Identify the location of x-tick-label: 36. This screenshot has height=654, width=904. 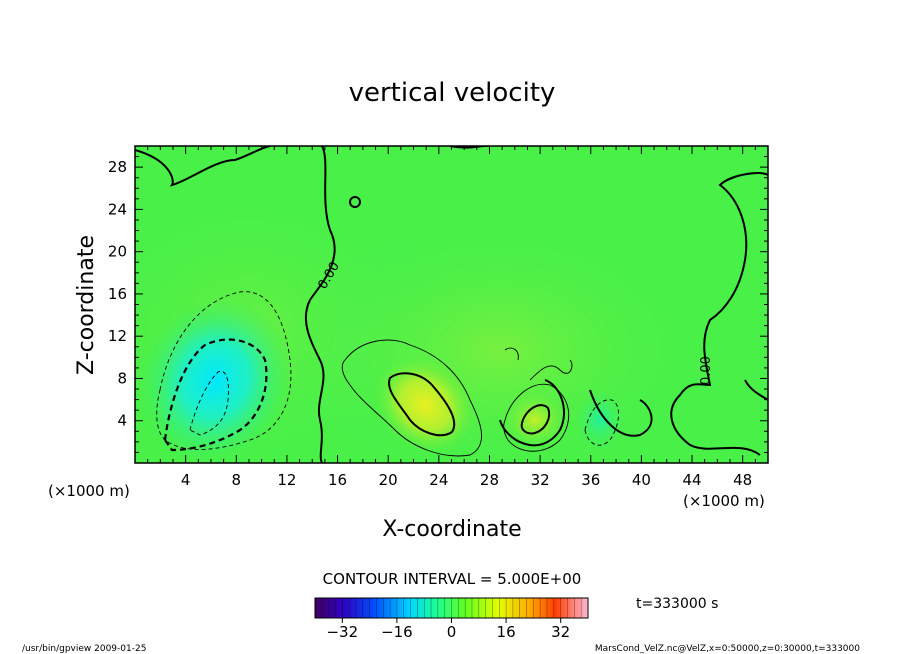
(590, 480).